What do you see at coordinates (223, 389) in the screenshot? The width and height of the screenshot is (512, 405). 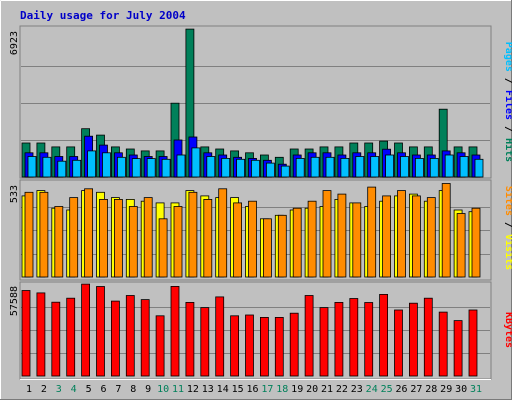 I see `x-tick-day-14: 14` at bounding box center [223, 389].